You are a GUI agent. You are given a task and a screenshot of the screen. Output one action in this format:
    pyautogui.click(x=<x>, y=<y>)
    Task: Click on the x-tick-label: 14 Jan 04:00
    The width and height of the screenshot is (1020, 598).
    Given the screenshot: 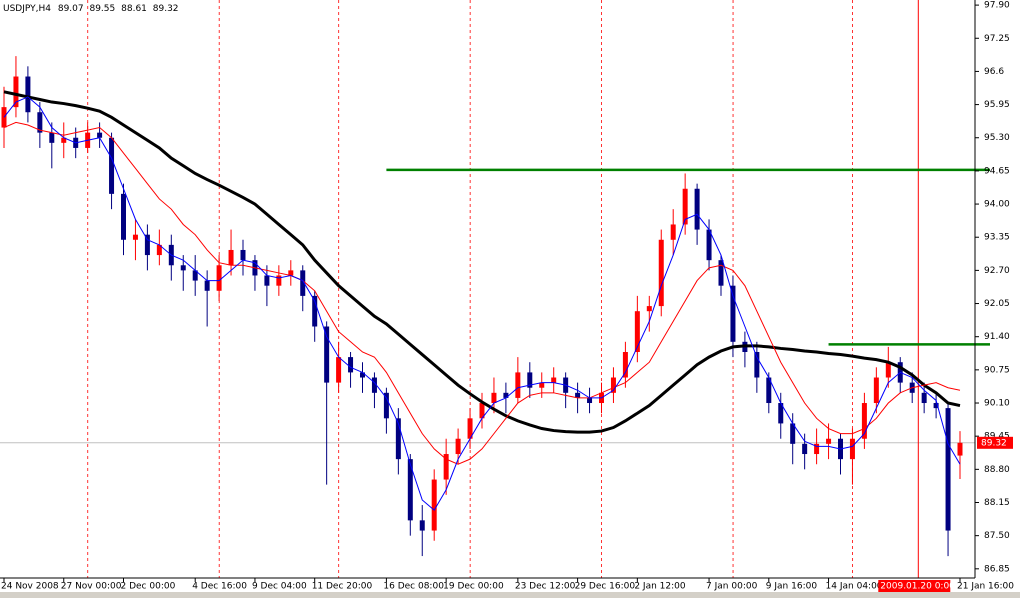 What is the action you would take?
    pyautogui.click(x=854, y=587)
    